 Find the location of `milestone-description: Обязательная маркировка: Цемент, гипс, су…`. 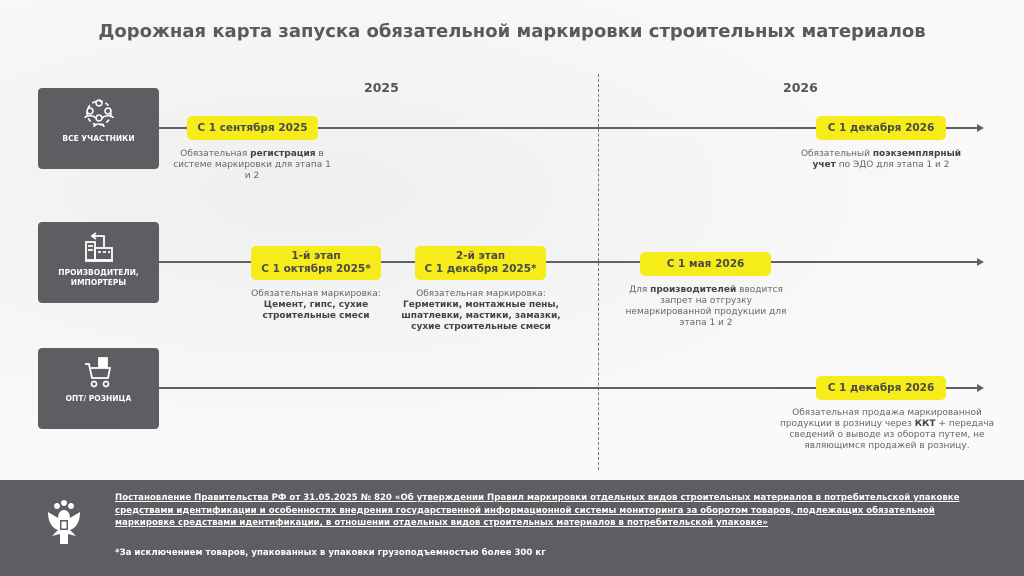

milestone-description: Обязательная маркировка: Цемент, гипс, су… is located at coordinates (316, 305).